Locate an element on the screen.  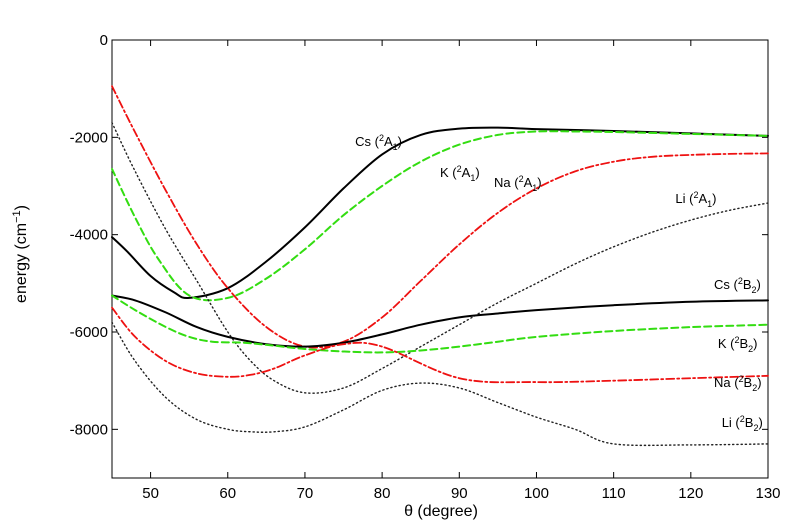
y-tick-label: -8000 is located at coordinates (89, 429).